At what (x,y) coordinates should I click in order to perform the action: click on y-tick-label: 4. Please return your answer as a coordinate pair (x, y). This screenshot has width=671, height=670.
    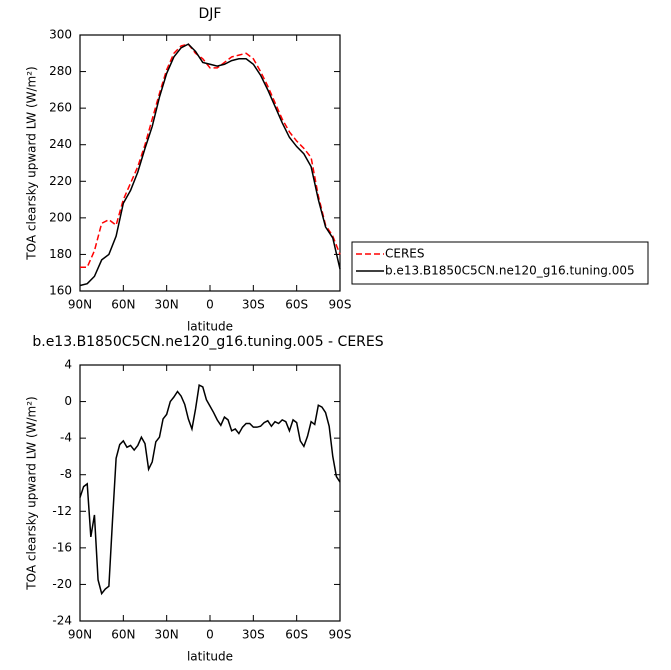
    Looking at the image, I should click on (68, 365).